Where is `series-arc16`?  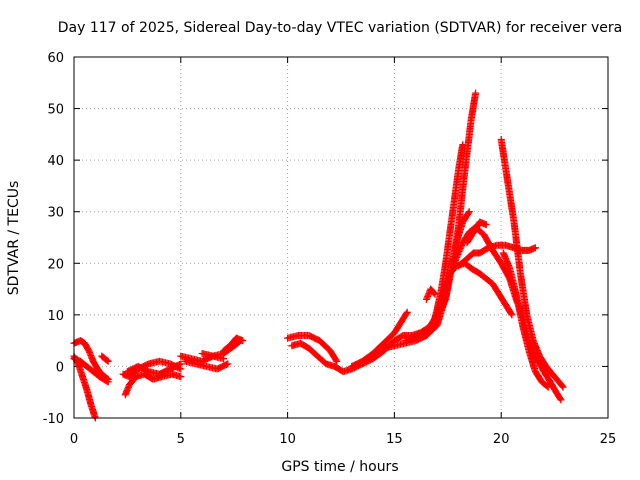 series-arc16 is located at coordinates (423, 246).